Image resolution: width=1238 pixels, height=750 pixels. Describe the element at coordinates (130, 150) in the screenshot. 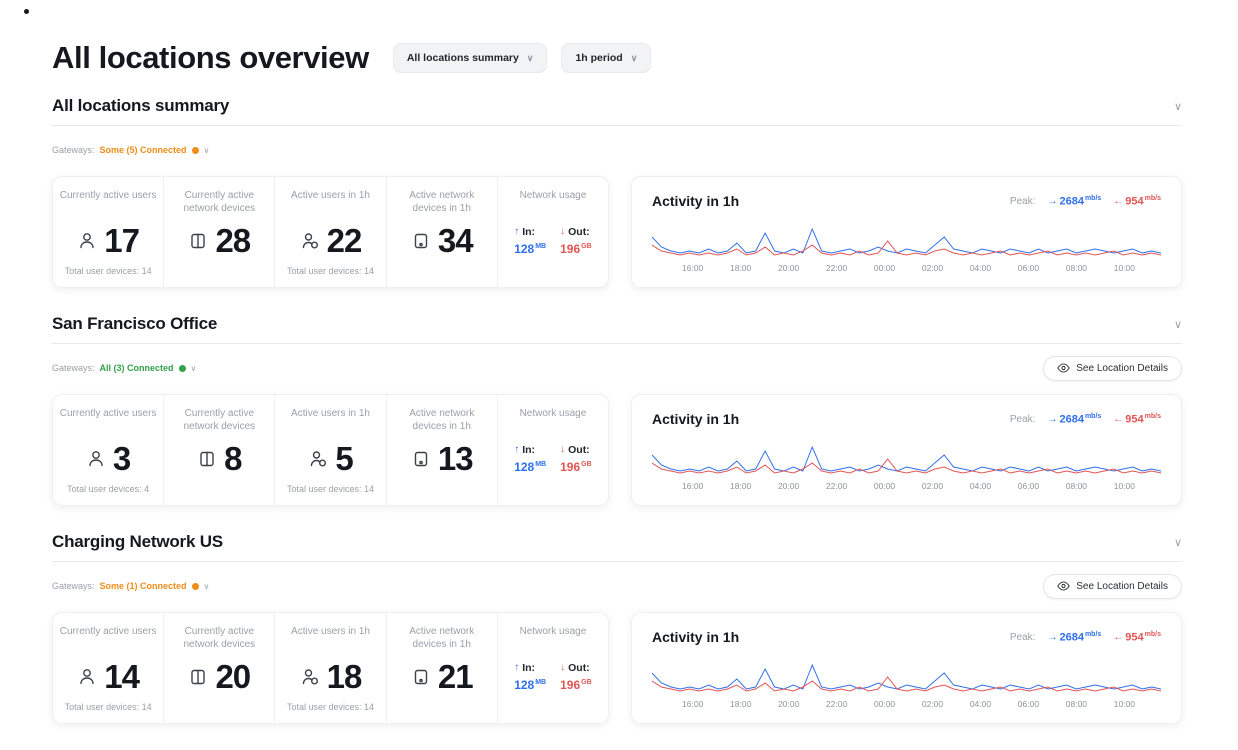

I see `gateways-status-toggle: Gateways: Some (5) Connected ∨` at that location.